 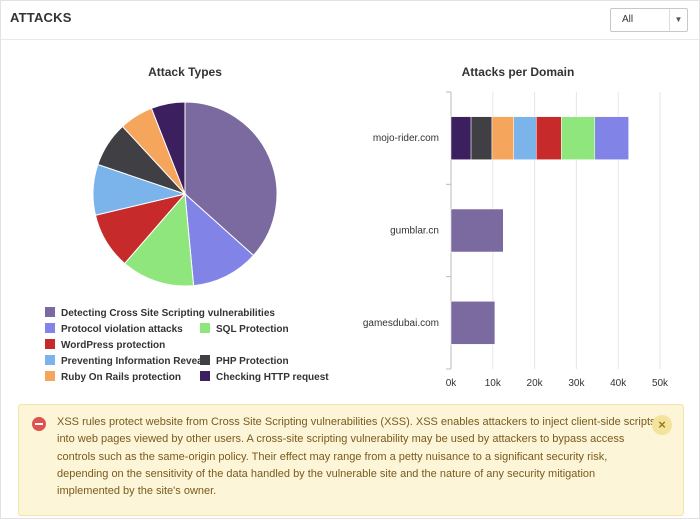 I want to click on panel-title: ATTACKS, so click(x=41, y=17).